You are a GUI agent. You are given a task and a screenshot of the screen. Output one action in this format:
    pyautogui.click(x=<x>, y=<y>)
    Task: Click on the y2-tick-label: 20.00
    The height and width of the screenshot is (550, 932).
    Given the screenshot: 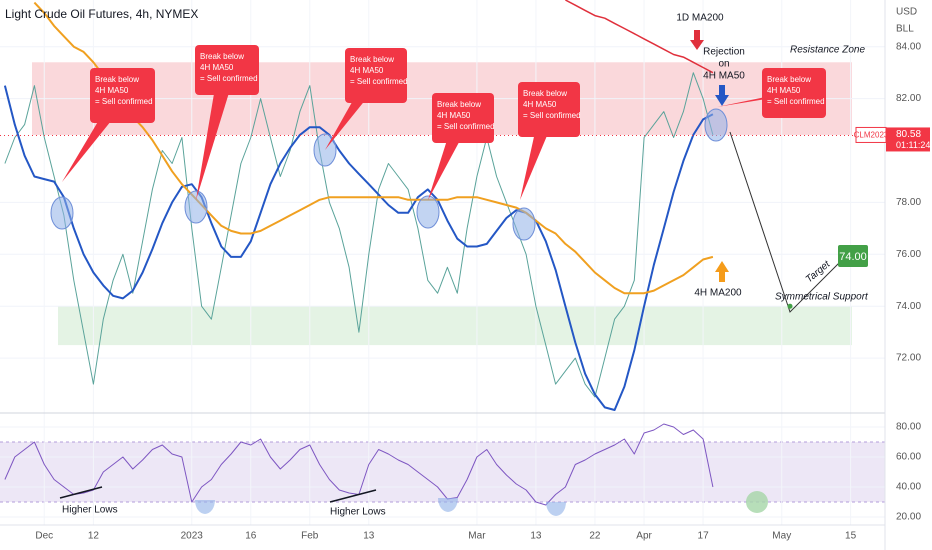 What is the action you would take?
    pyautogui.click(x=908, y=517)
    